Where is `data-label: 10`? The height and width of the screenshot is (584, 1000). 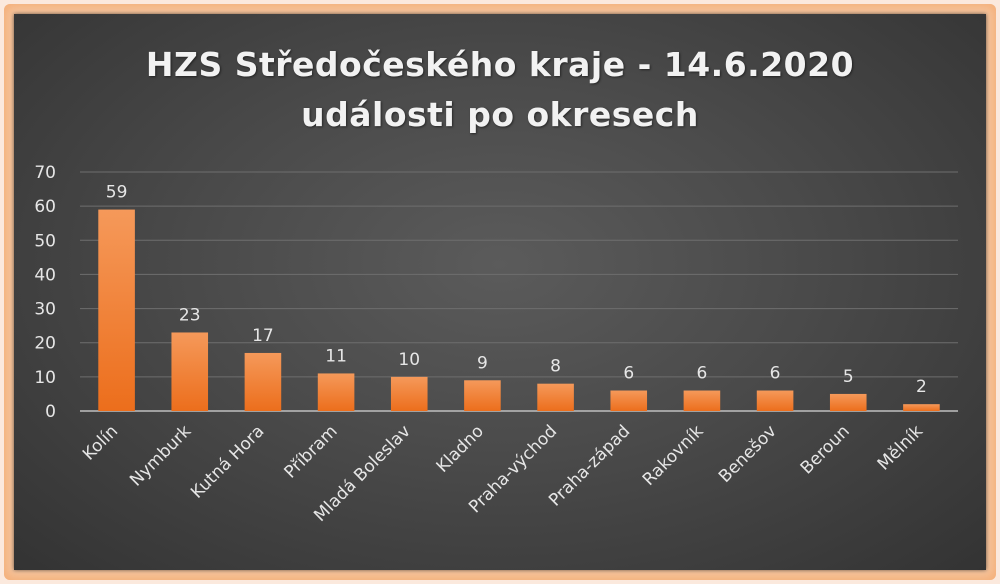
data-label: 10 is located at coordinates (409, 360).